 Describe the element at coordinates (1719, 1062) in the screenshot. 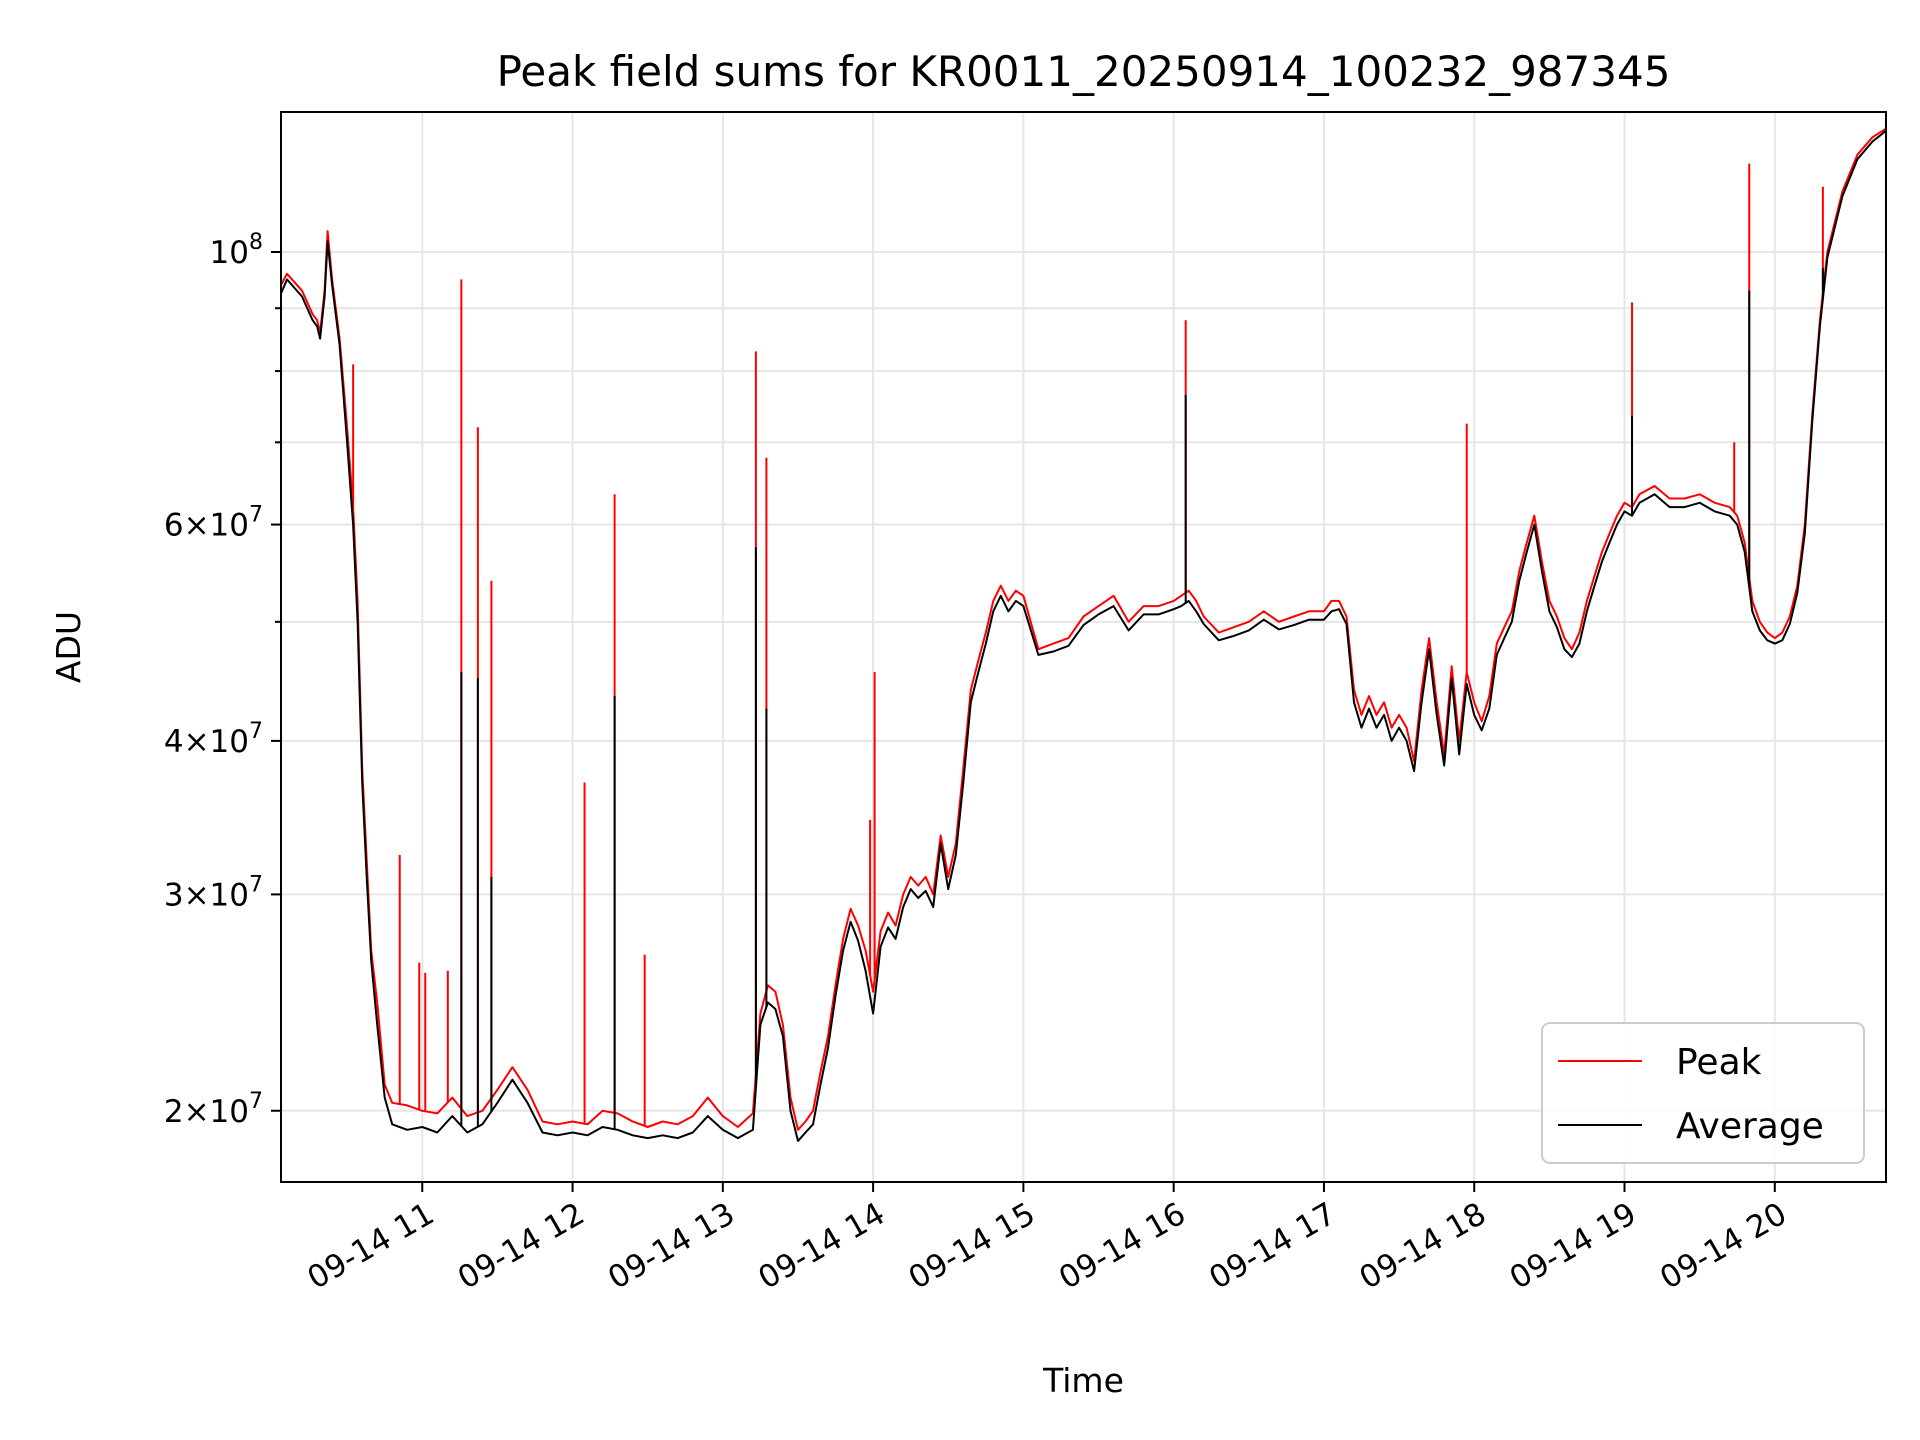

I see `legend-label-peak: Peak` at that location.